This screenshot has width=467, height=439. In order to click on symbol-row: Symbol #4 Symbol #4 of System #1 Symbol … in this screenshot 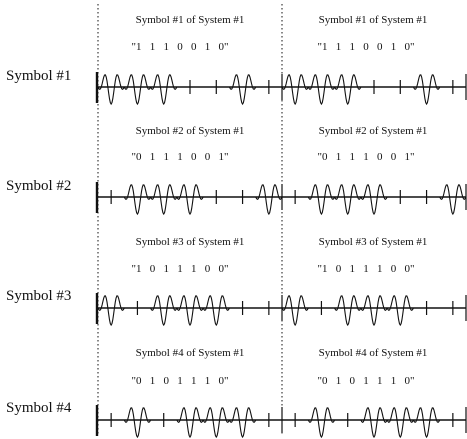, I will do `click(216, 381)`.